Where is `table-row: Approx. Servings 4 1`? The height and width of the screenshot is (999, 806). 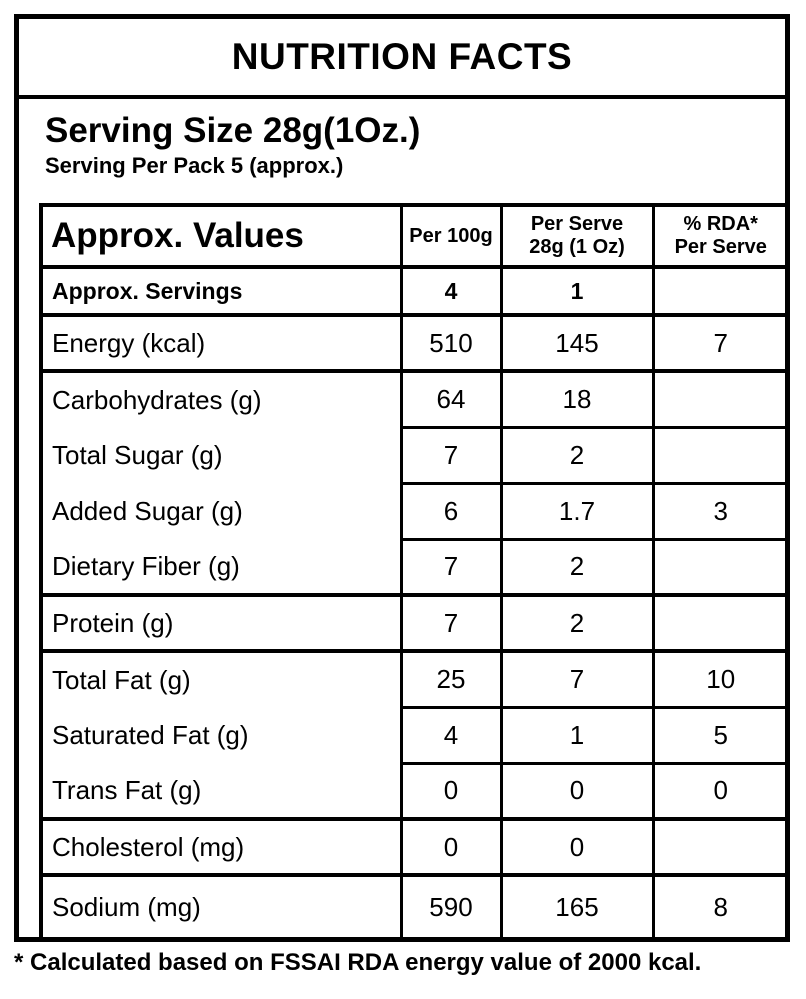
table-row: Approx. Servings 4 1 is located at coordinates (414, 292).